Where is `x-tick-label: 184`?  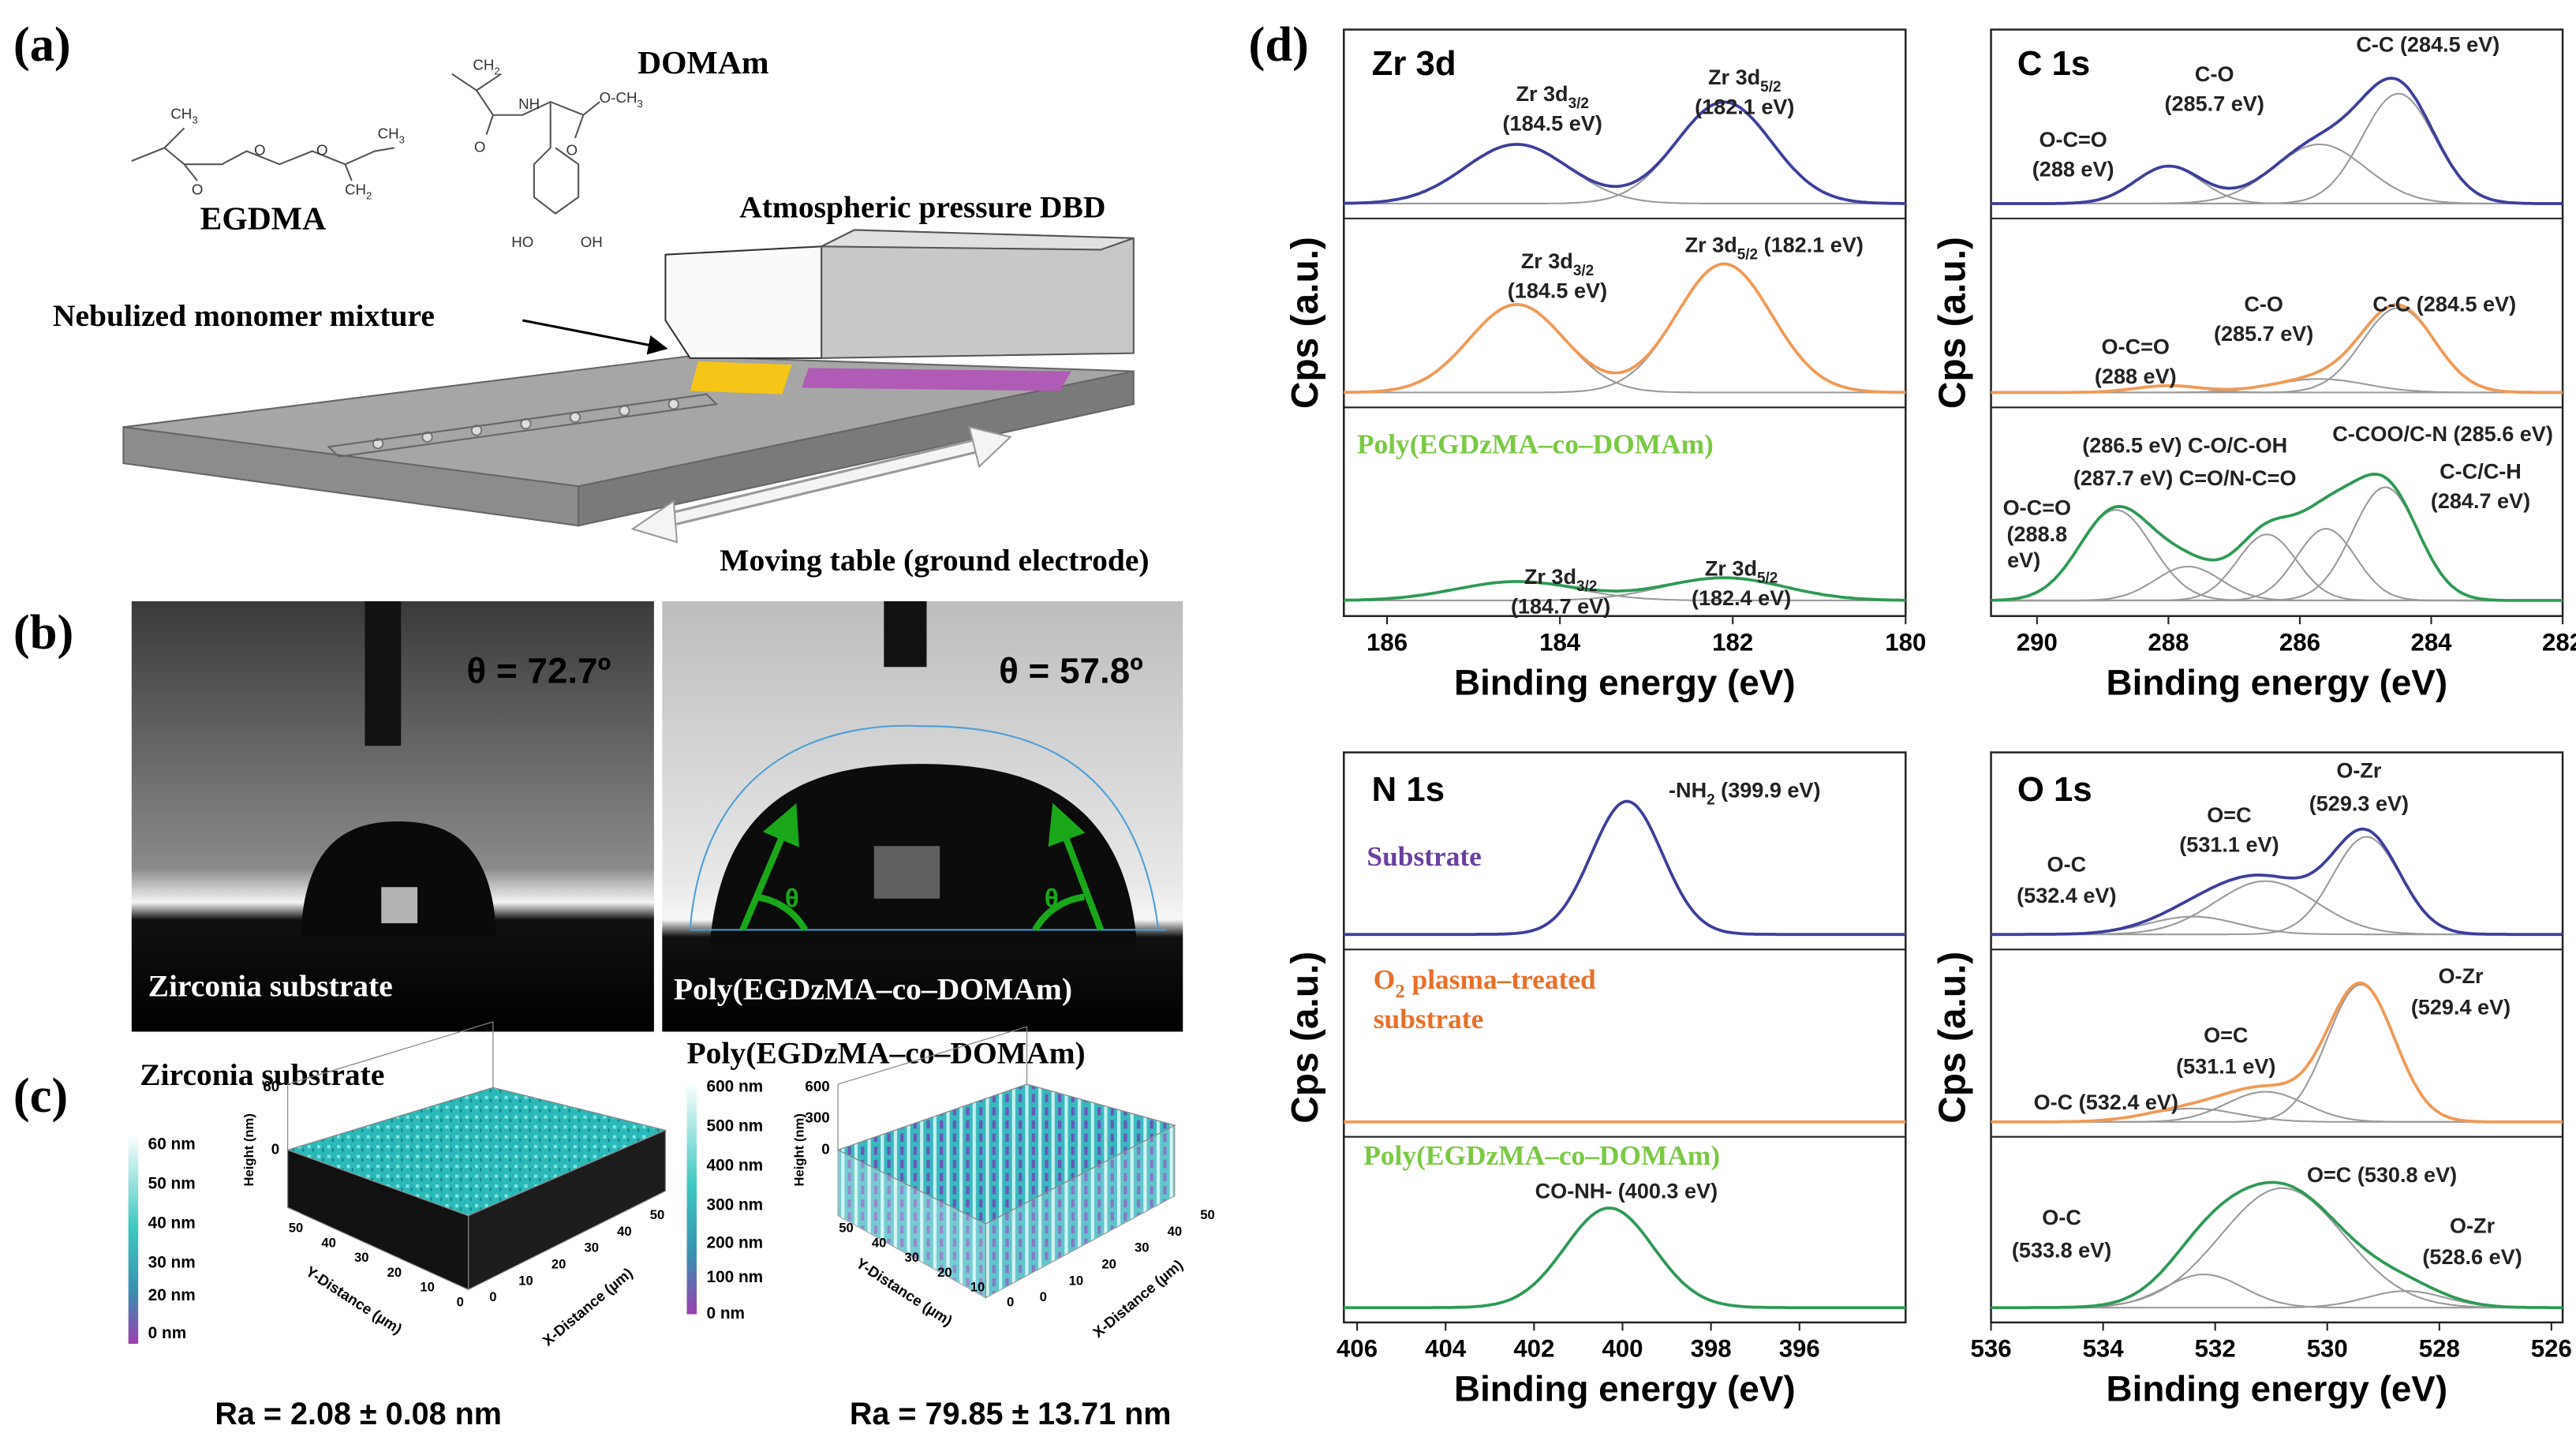 x-tick-label: 184 is located at coordinates (1560, 642).